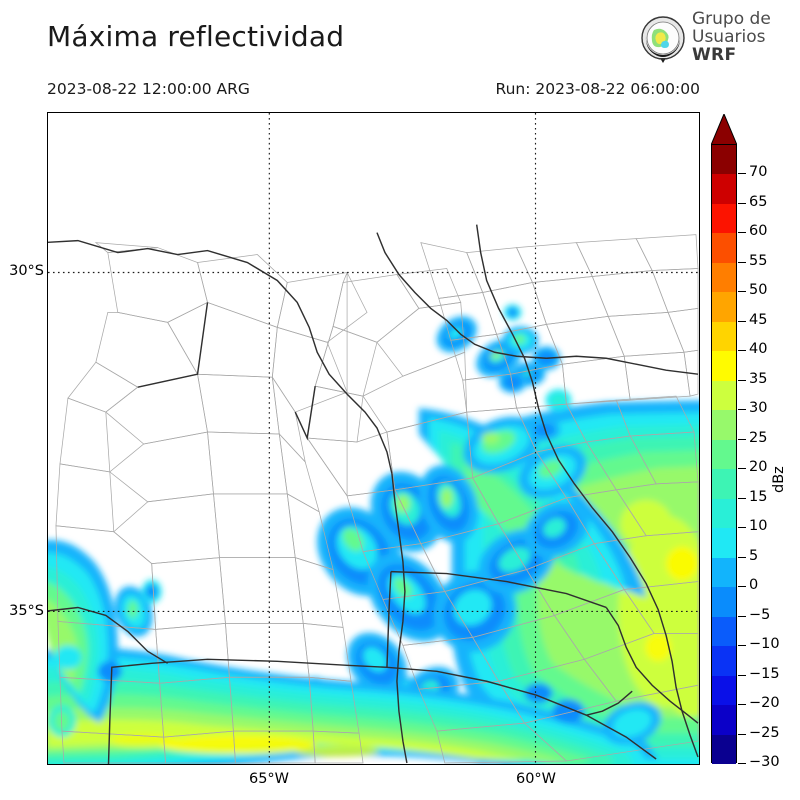 Image resolution: width=800 pixels, height=800 pixels. I want to click on colorbar-tick--15, so click(742, 675).